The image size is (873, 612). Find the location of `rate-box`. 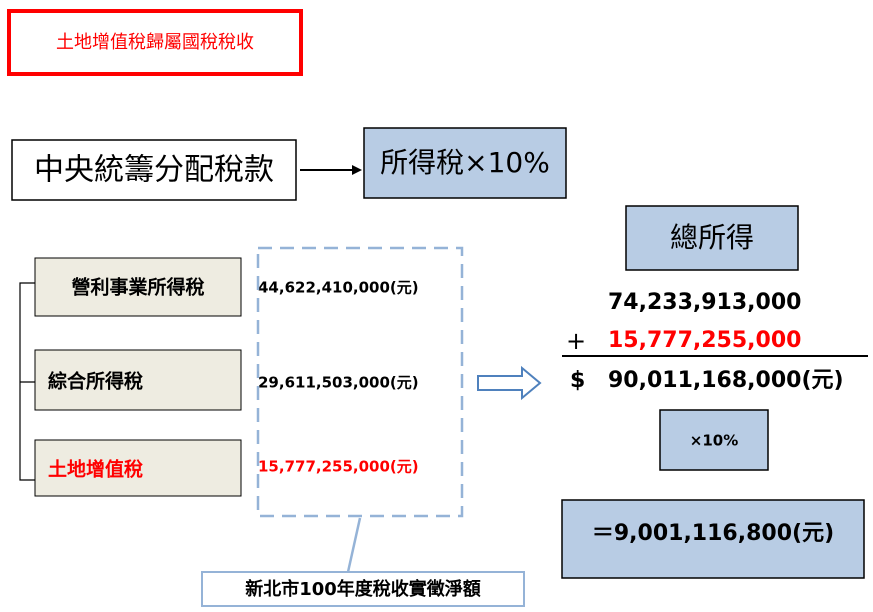

rate-box is located at coordinates (714, 440).